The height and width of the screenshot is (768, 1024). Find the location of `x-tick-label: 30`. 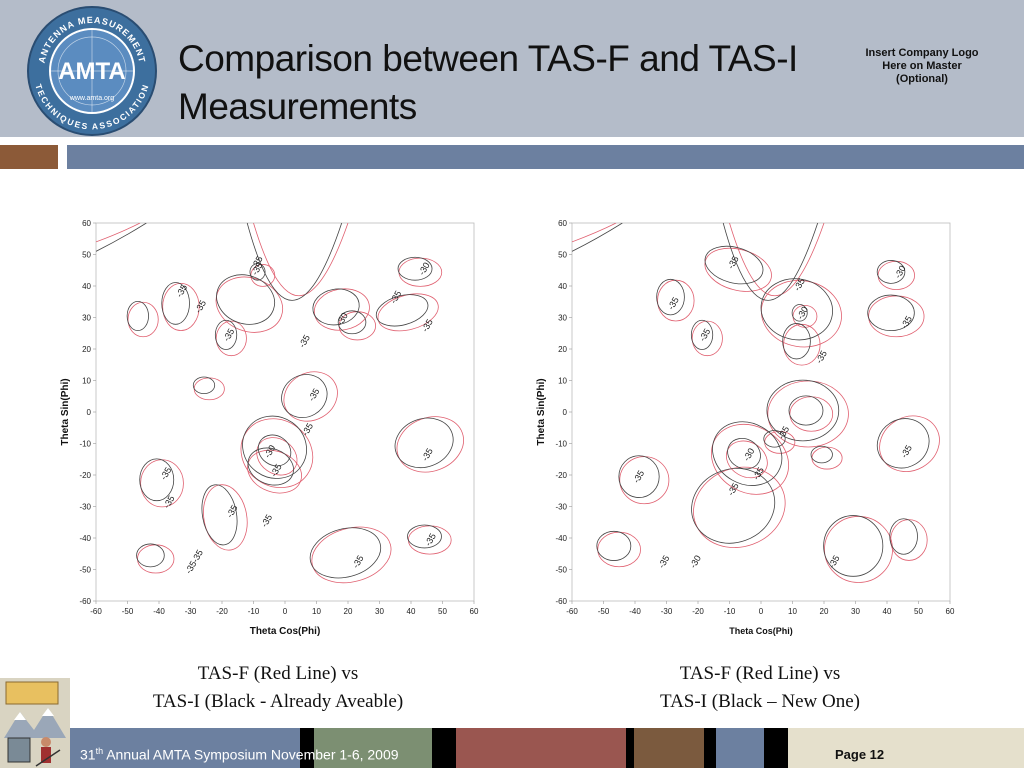

x-tick-label: 30 is located at coordinates (855, 611).